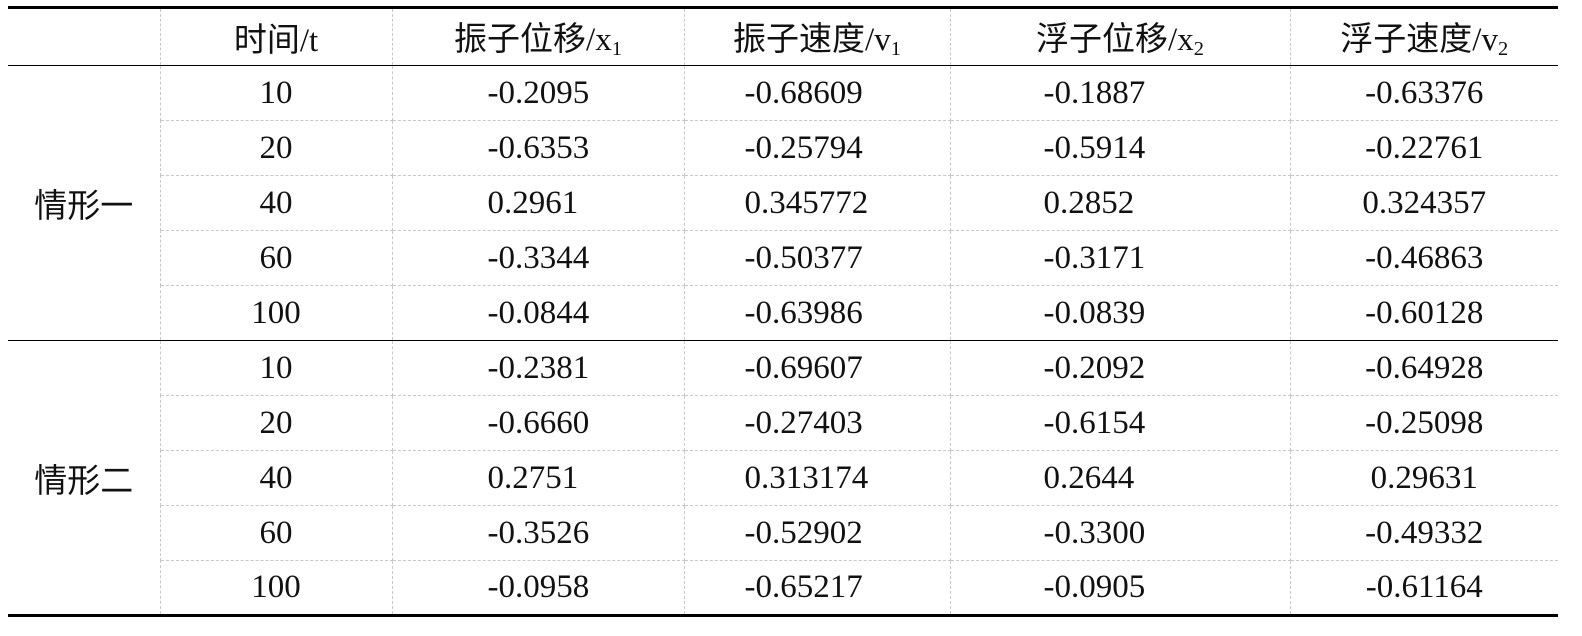  I want to click on header-cell: 振子位移/x1, so click(538, 36).